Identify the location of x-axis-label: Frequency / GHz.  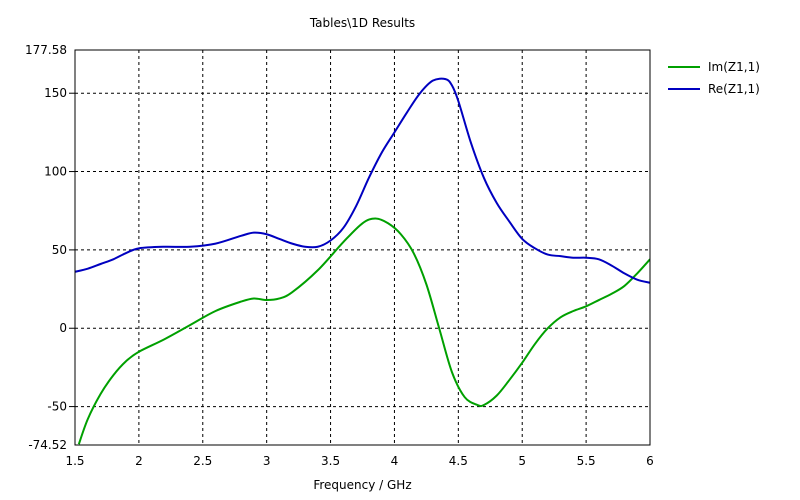
(362, 485).